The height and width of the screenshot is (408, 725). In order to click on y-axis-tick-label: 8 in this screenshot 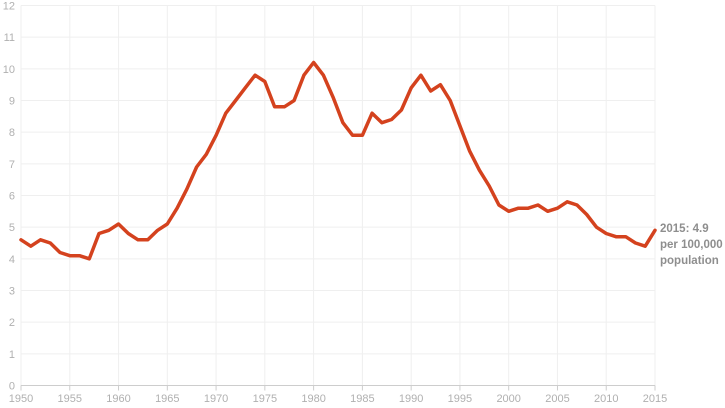, I will do `click(12, 133)`.